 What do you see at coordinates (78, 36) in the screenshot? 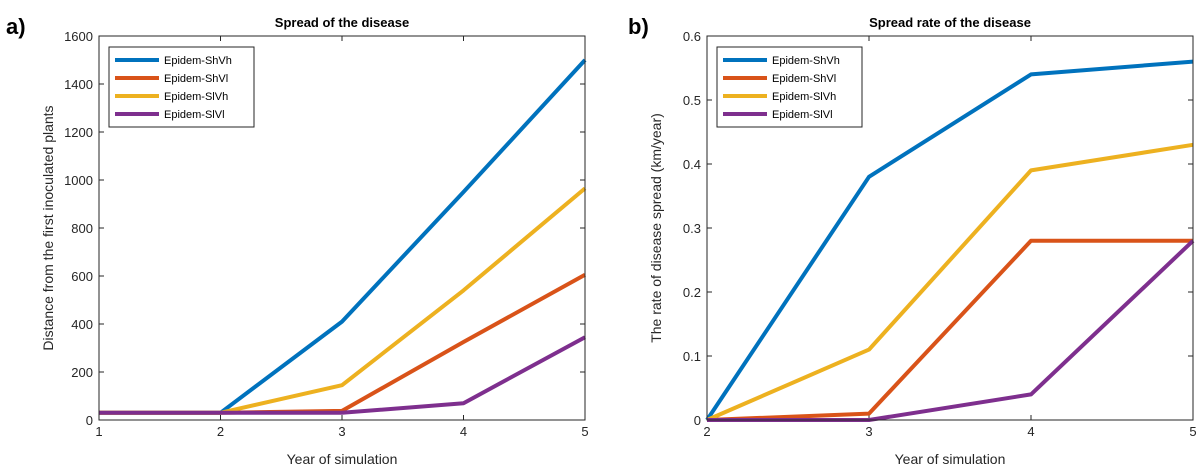
I see `y-tick-label: 1600` at bounding box center [78, 36].